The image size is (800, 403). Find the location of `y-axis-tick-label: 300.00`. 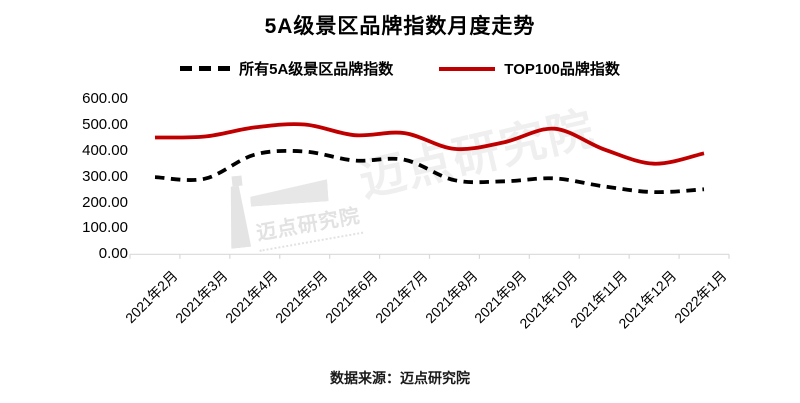

y-axis-tick-label: 300.00 is located at coordinates (105, 176).